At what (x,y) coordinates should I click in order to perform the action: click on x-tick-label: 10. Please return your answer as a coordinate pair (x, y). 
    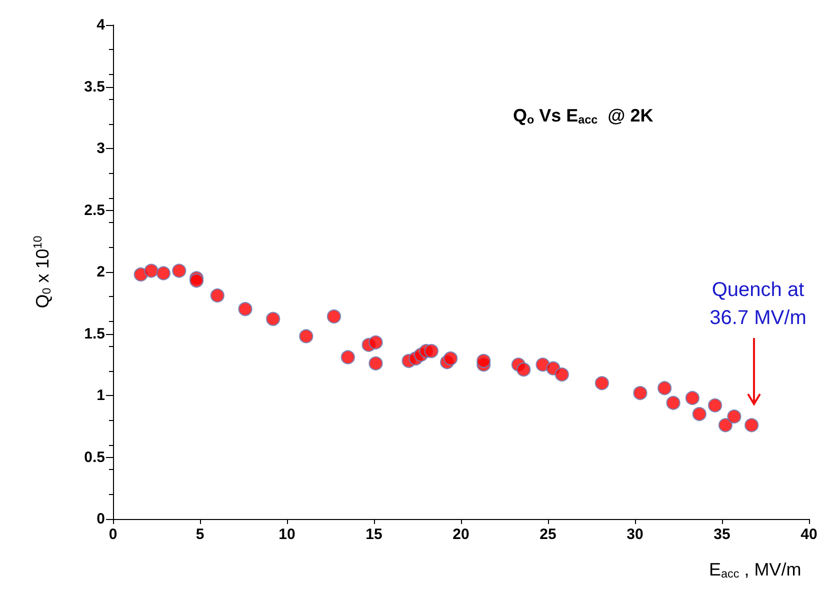
    Looking at the image, I should click on (287, 534).